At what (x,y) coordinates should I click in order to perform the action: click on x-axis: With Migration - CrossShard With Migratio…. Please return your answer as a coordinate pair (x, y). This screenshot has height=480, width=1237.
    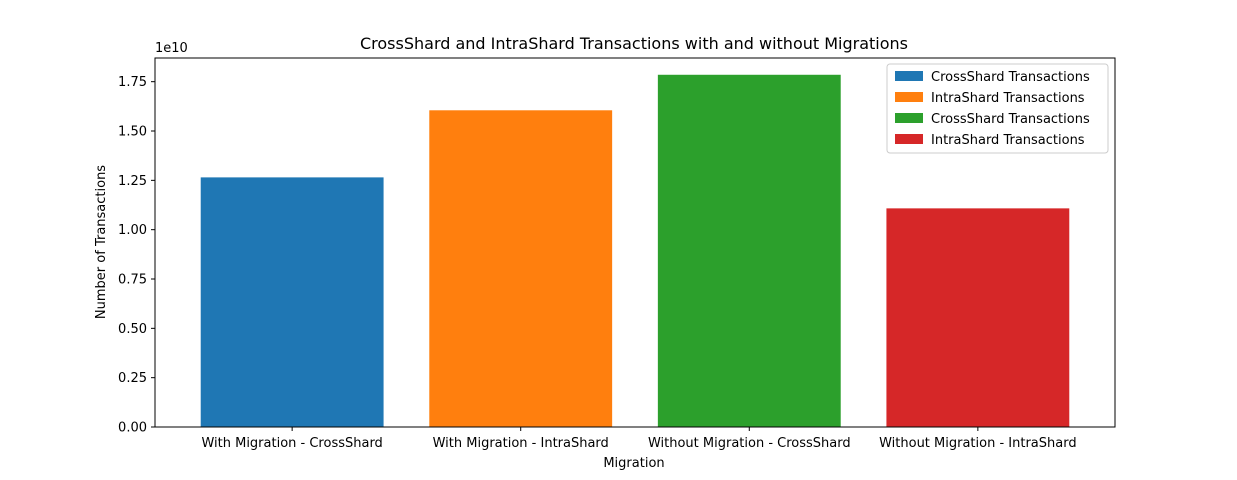
    Looking at the image, I should click on (639, 439).